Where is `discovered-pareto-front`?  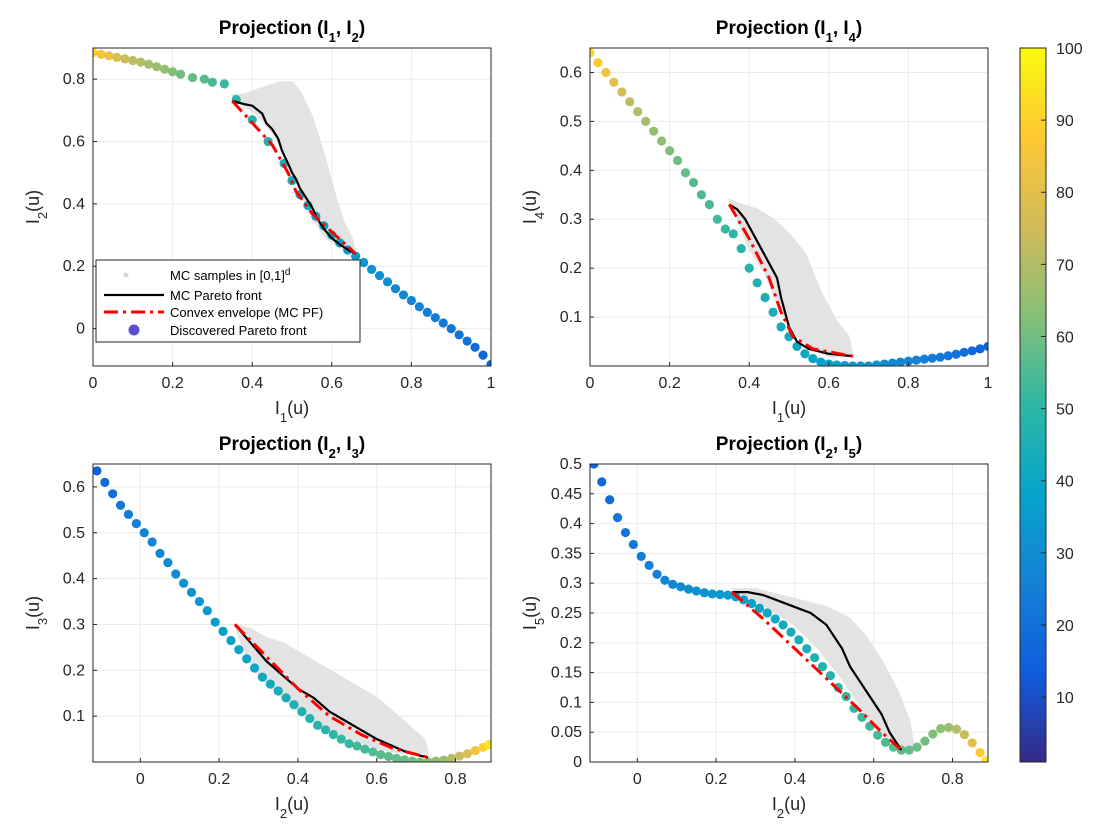
discovered-pareto-front is located at coordinates (789, 207).